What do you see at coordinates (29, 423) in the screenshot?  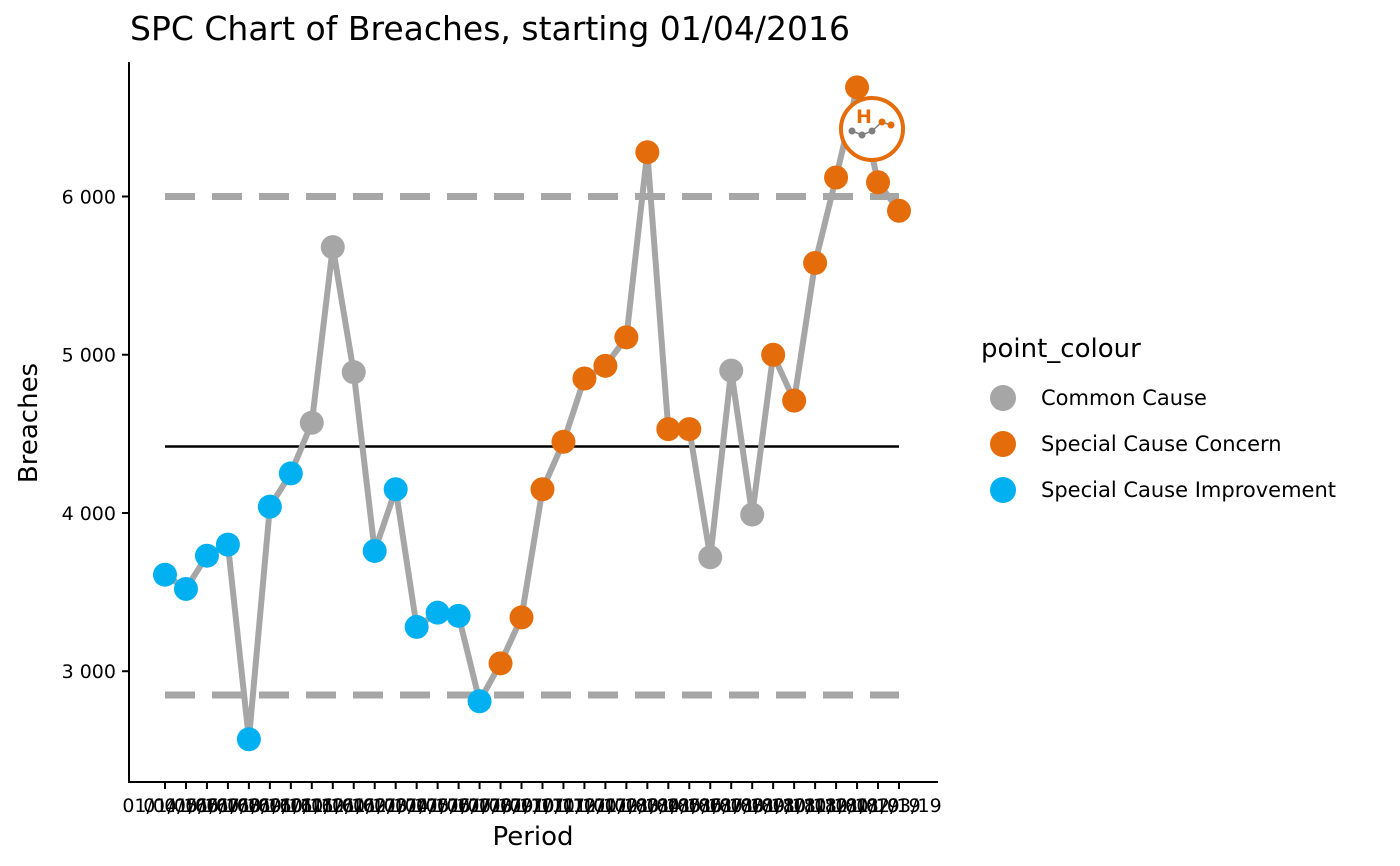 I see `y-axis-title: Breaches` at bounding box center [29, 423].